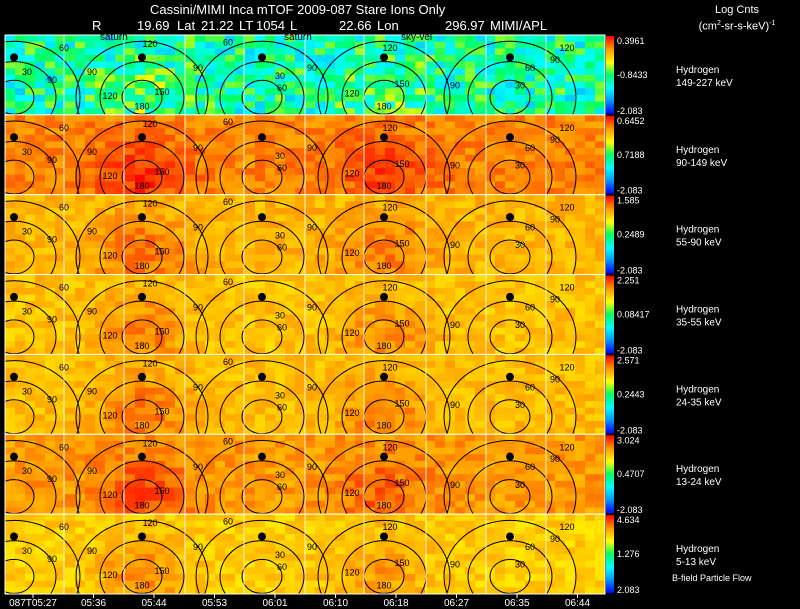  What do you see at coordinates (566, 48) in the screenshot?
I see `contour-label: 120` at bounding box center [566, 48].